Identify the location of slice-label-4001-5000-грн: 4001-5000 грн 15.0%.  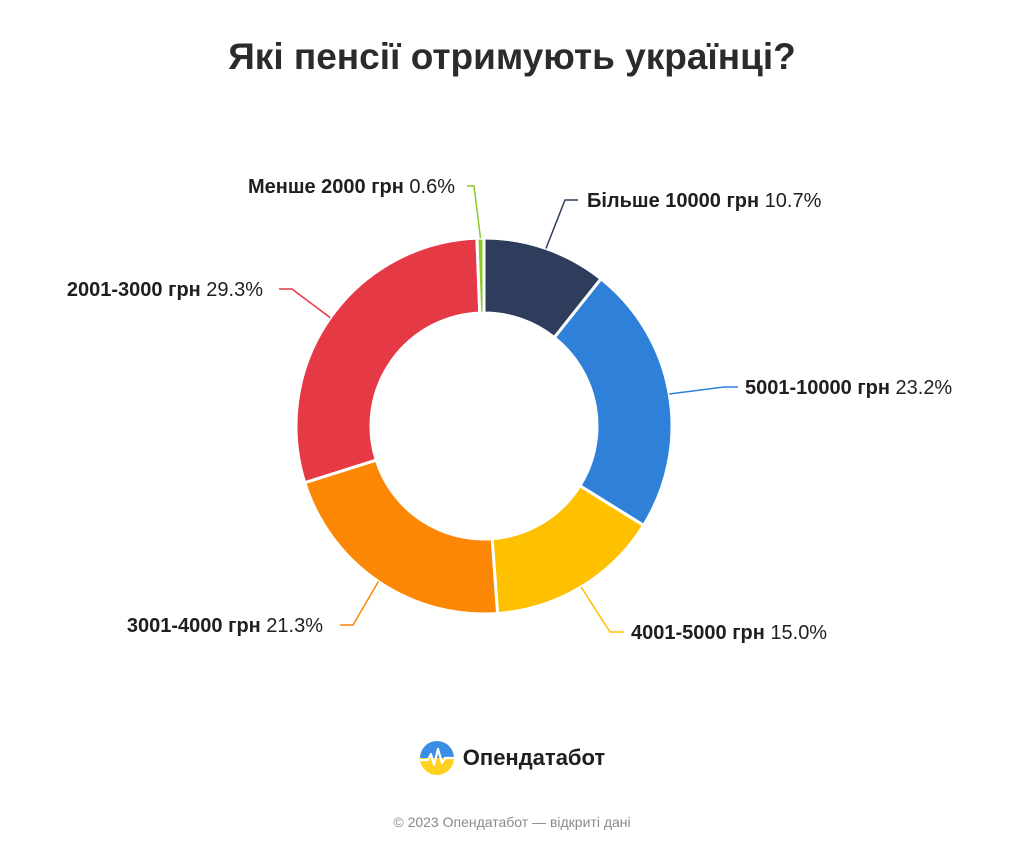
(729, 633).